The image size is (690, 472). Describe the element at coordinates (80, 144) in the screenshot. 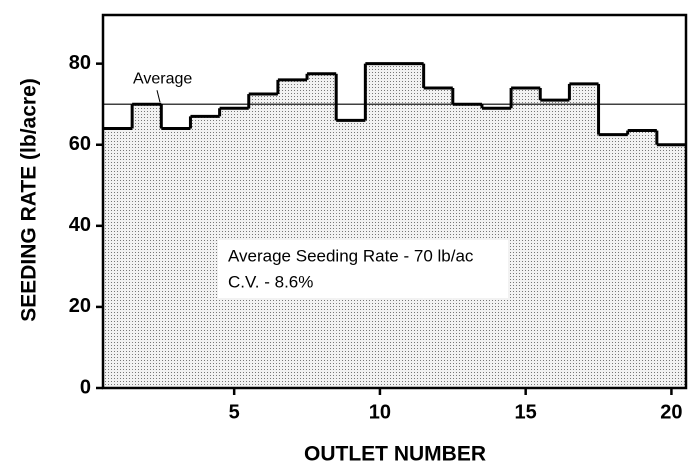

I see `y-tick-label: 60` at that location.